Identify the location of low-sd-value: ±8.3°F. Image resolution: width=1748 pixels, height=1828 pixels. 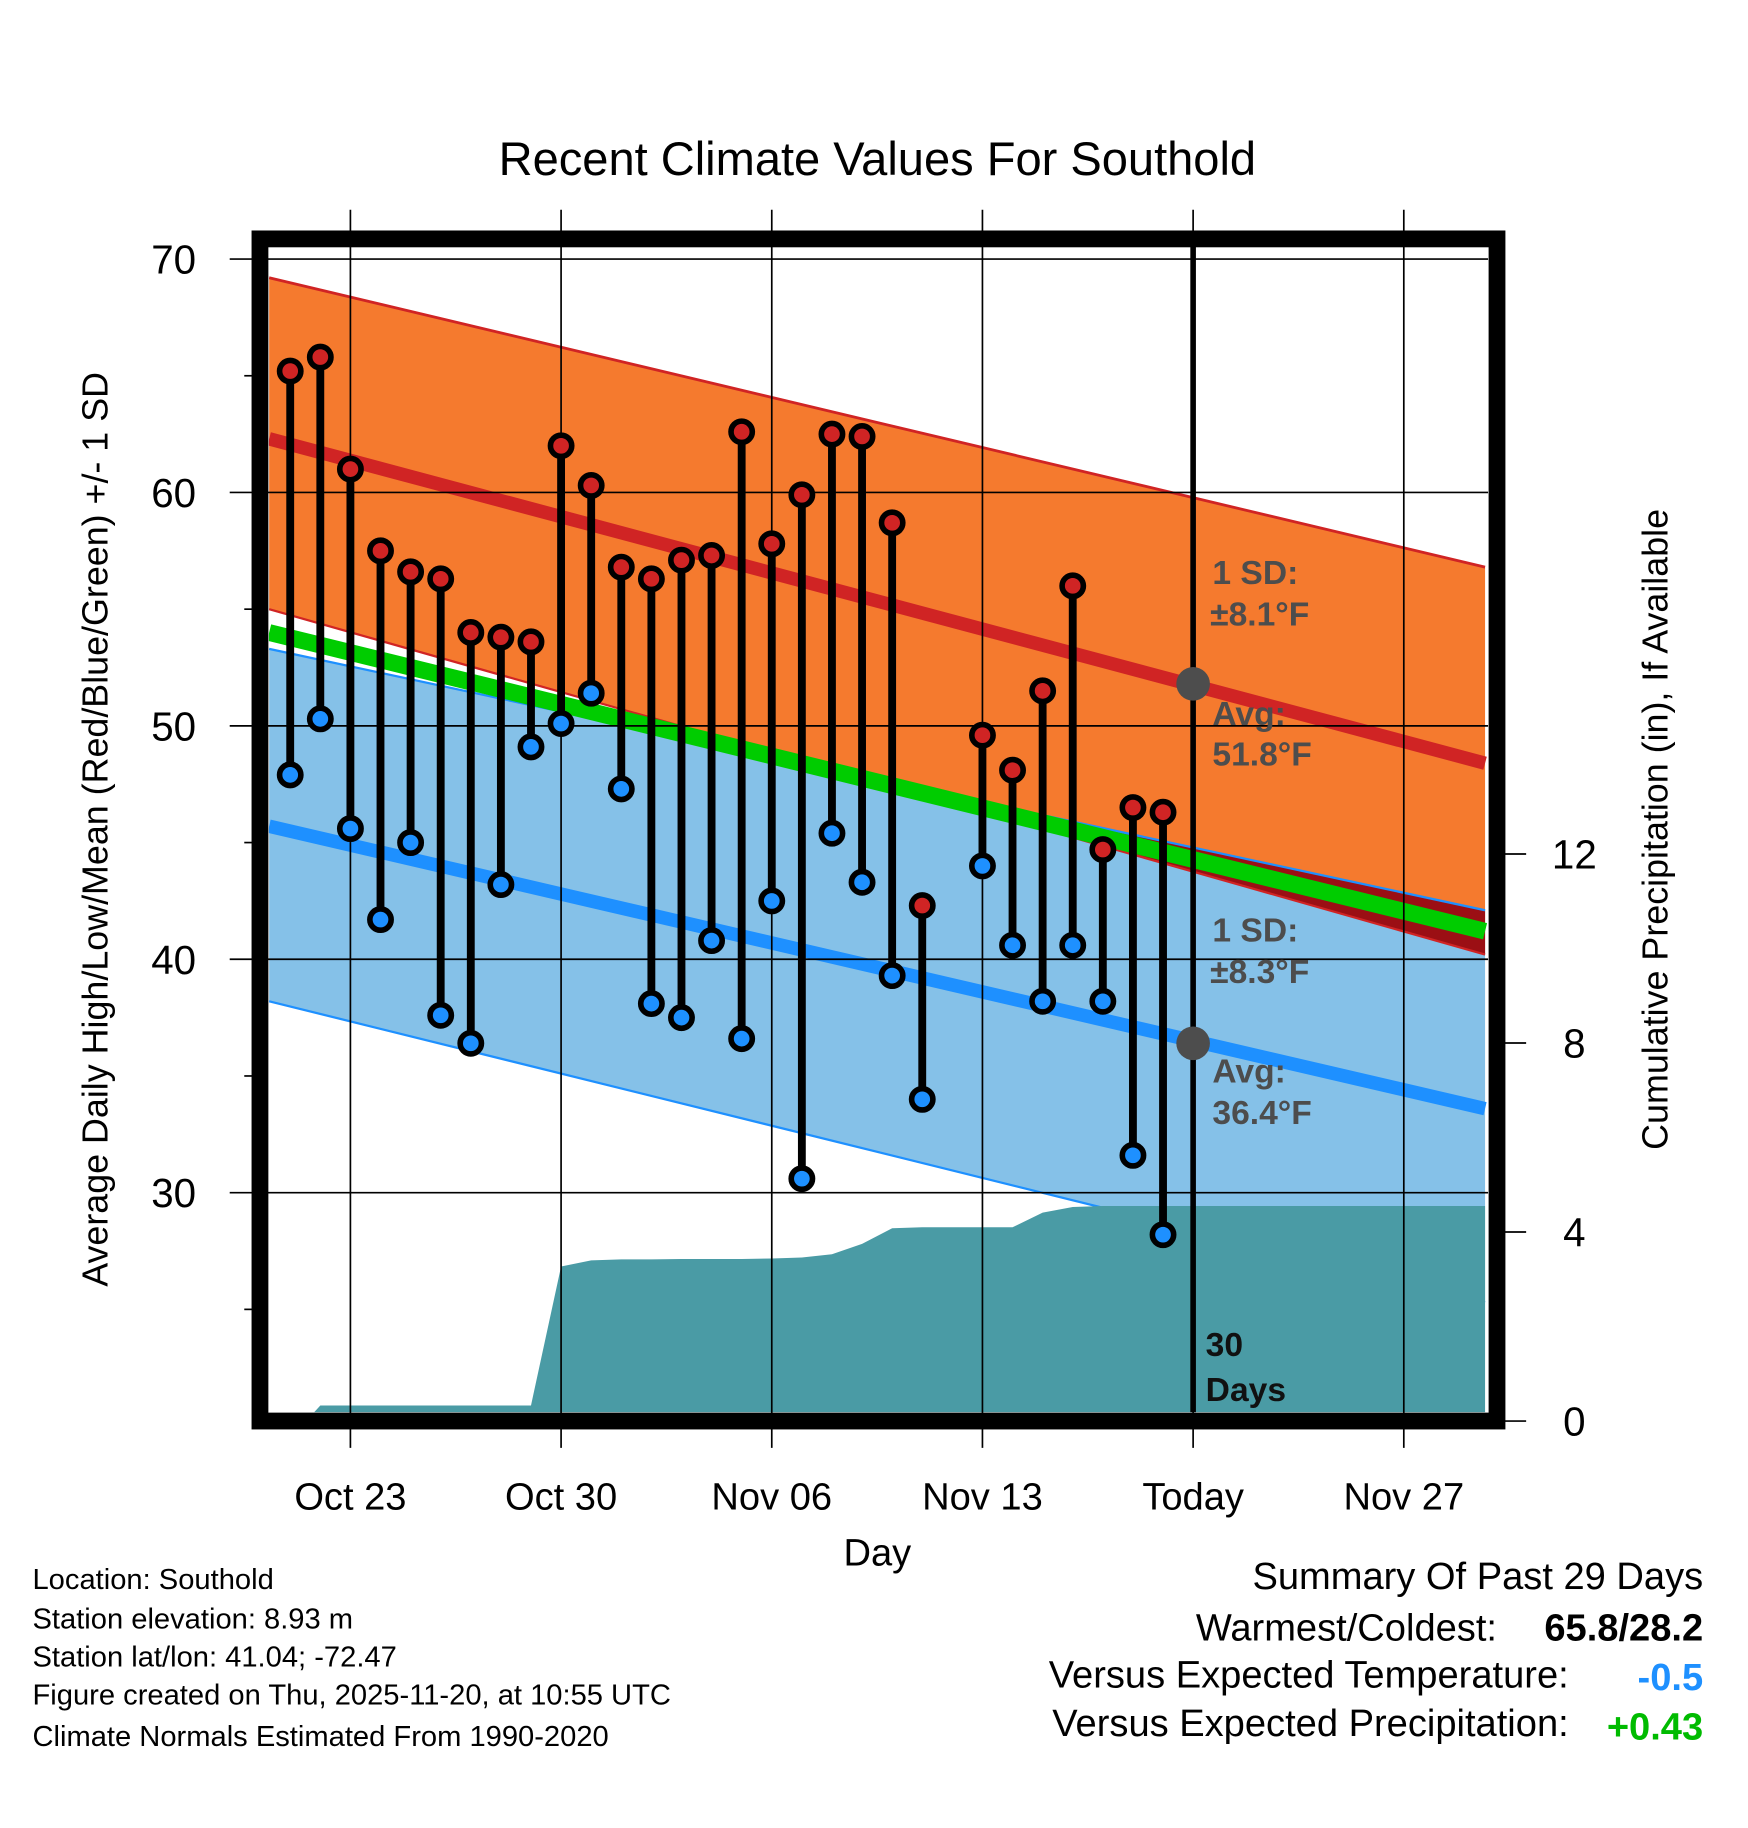
(1259, 972).